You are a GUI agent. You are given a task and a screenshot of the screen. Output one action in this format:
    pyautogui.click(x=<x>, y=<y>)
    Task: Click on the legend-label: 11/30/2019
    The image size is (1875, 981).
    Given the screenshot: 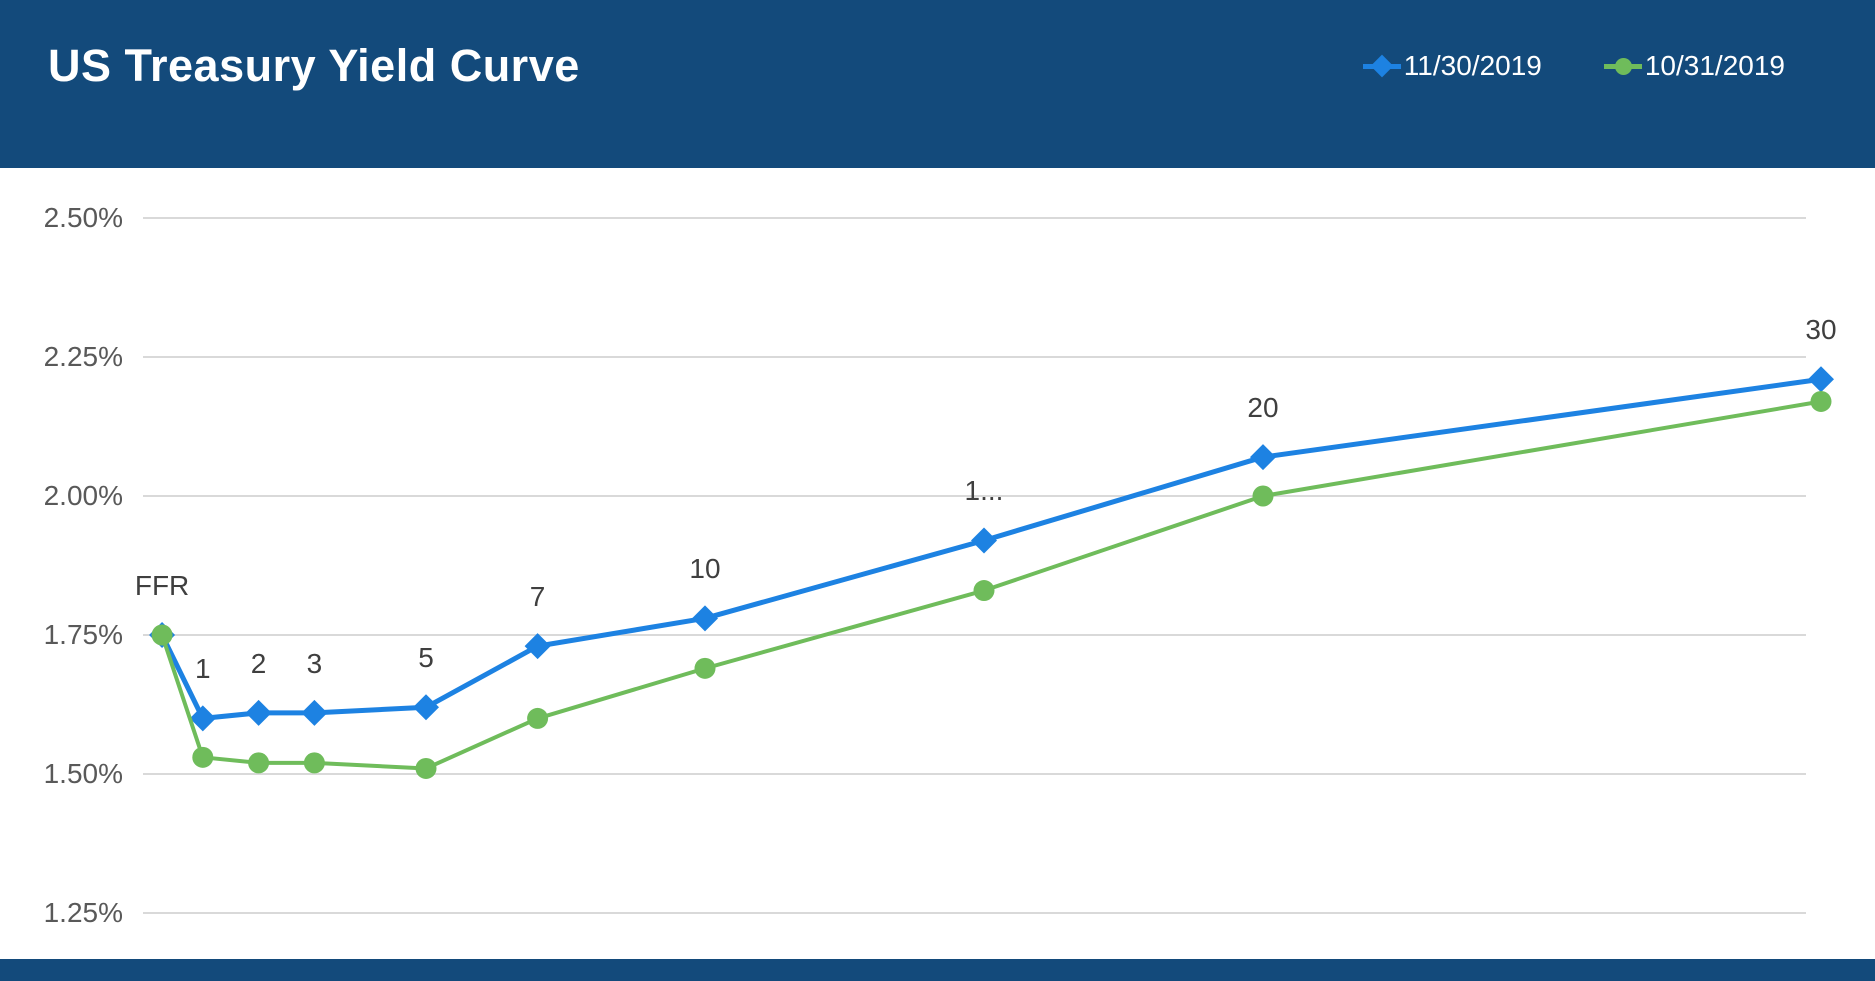 What is the action you would take?
    pyautogui.click(x=1472, y=65)
    